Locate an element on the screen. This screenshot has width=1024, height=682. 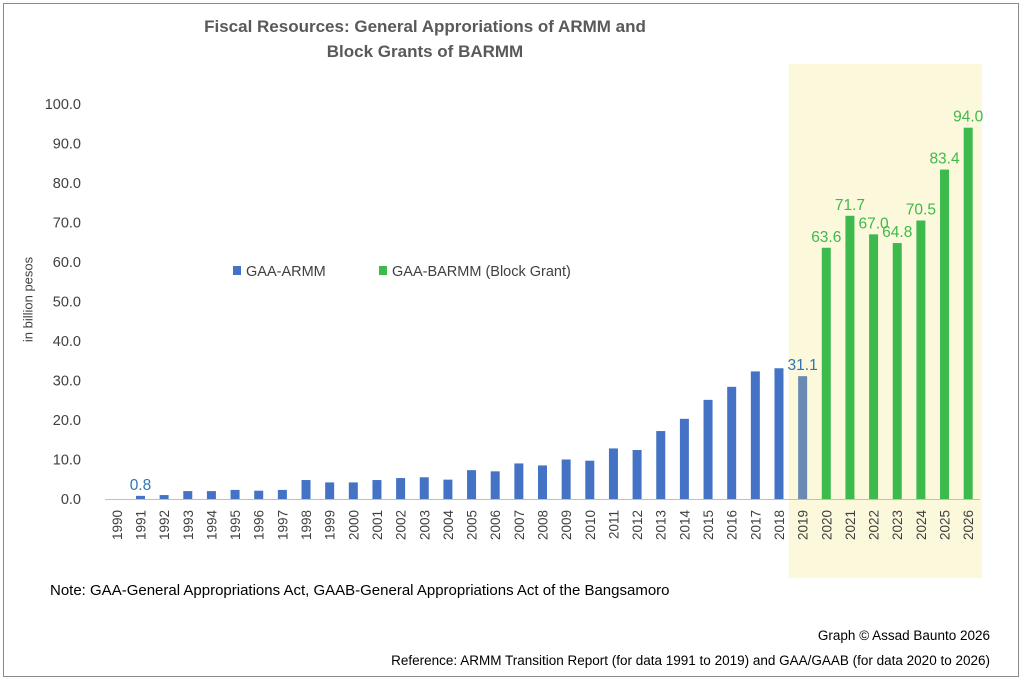
x-tick-label: 2008 is located at coordinates (543, 525).